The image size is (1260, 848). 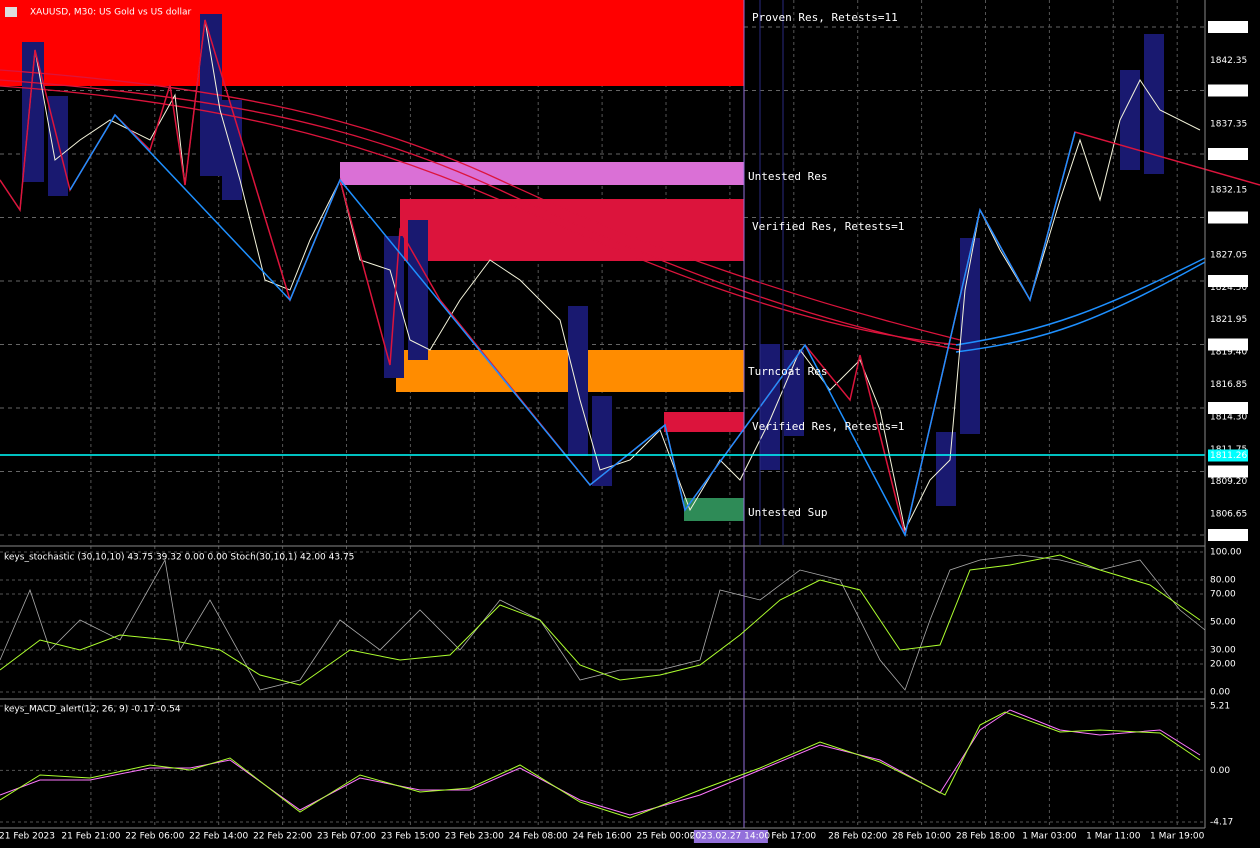 I want to click on time-label: 24 Feb 08:00, so click(x=538, y=837).